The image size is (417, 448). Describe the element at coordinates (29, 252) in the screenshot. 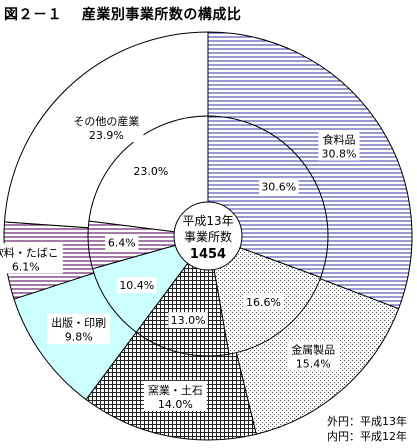

I see `outer-label-category-4: 飲料・たばこ` at that location.